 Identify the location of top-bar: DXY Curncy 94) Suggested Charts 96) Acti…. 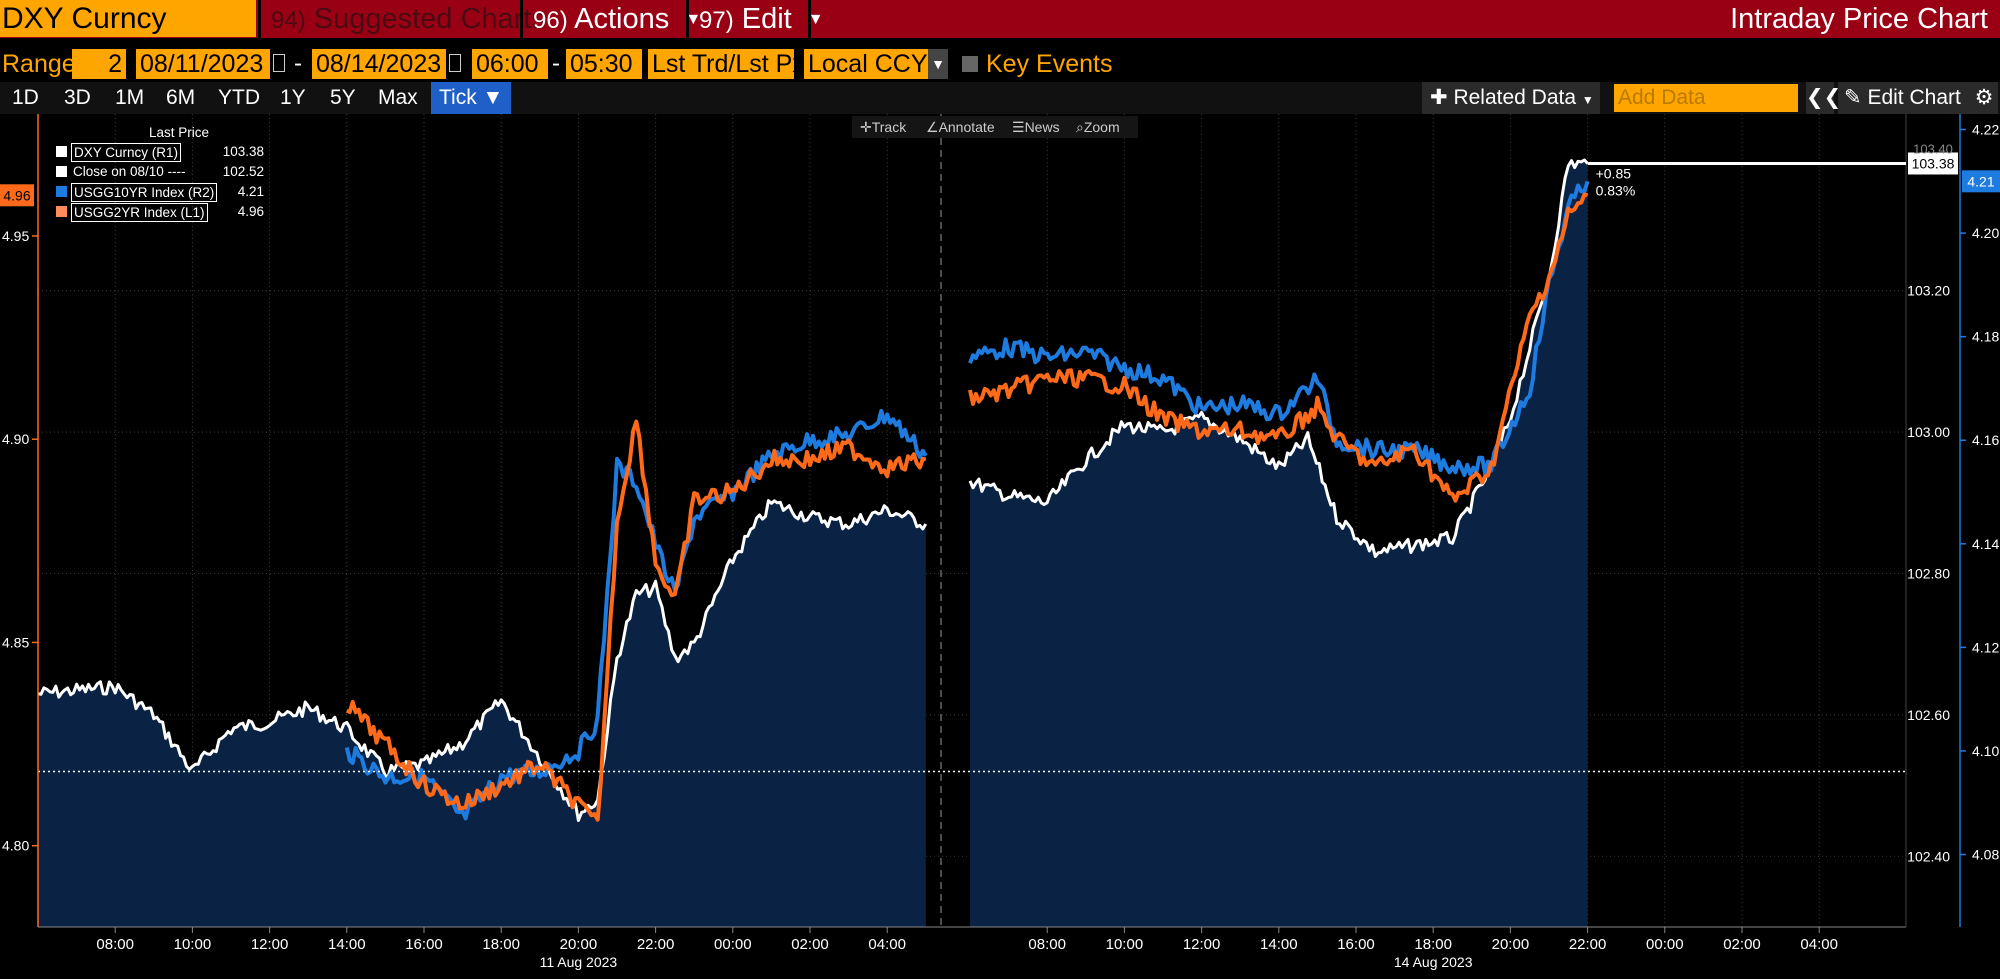
(1000, 19).